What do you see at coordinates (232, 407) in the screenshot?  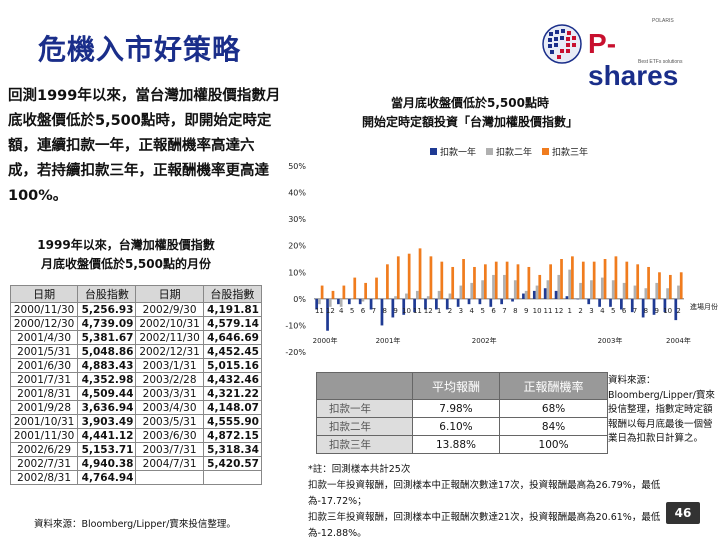 I see `index-cell: 4,148.07` at bounding box center [232, 407].